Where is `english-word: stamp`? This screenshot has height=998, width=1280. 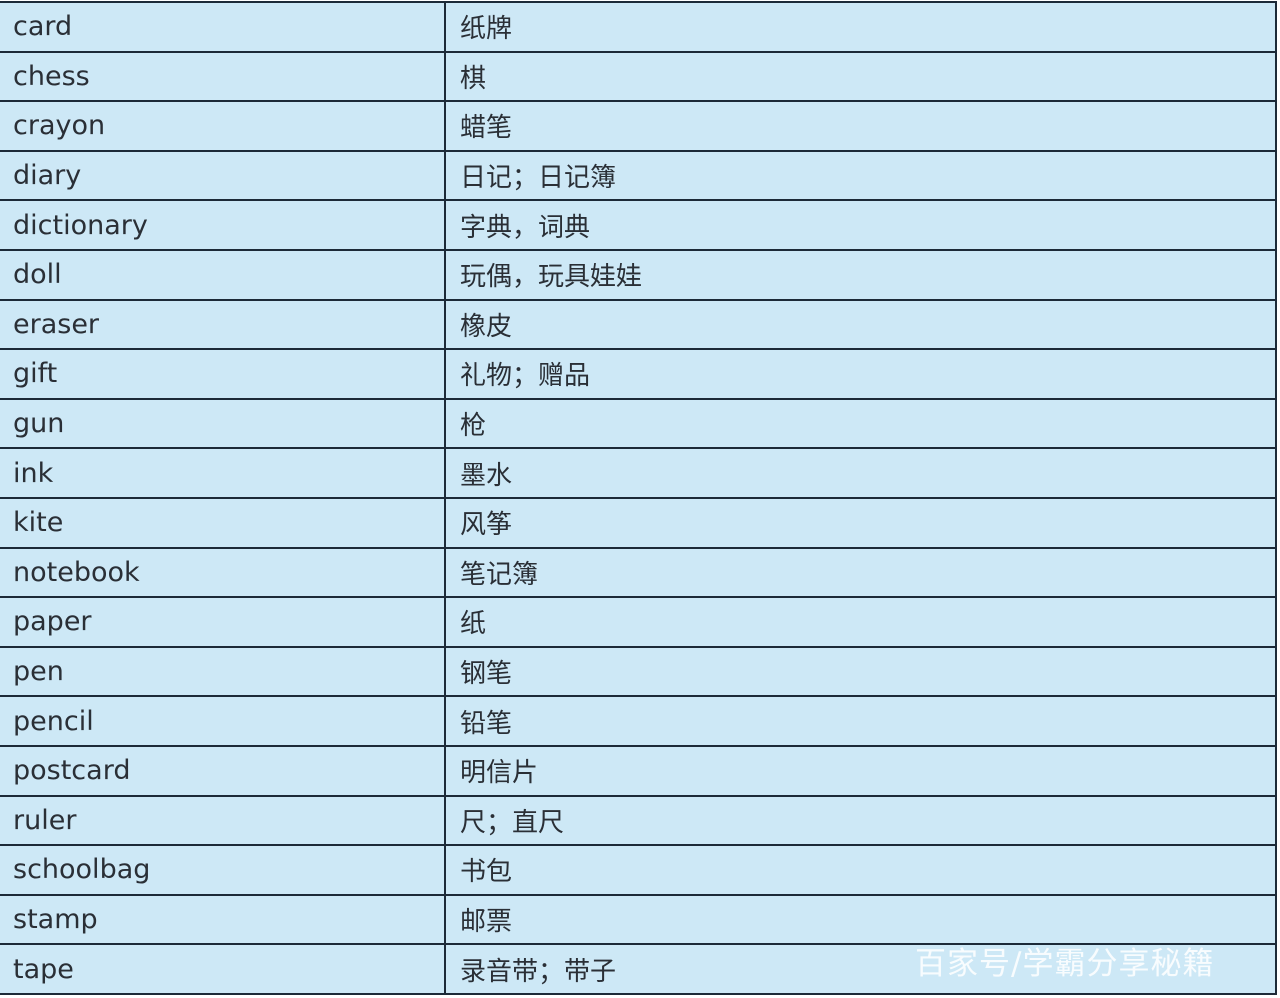 english-word: stamp is located at coordinates (223, 919).